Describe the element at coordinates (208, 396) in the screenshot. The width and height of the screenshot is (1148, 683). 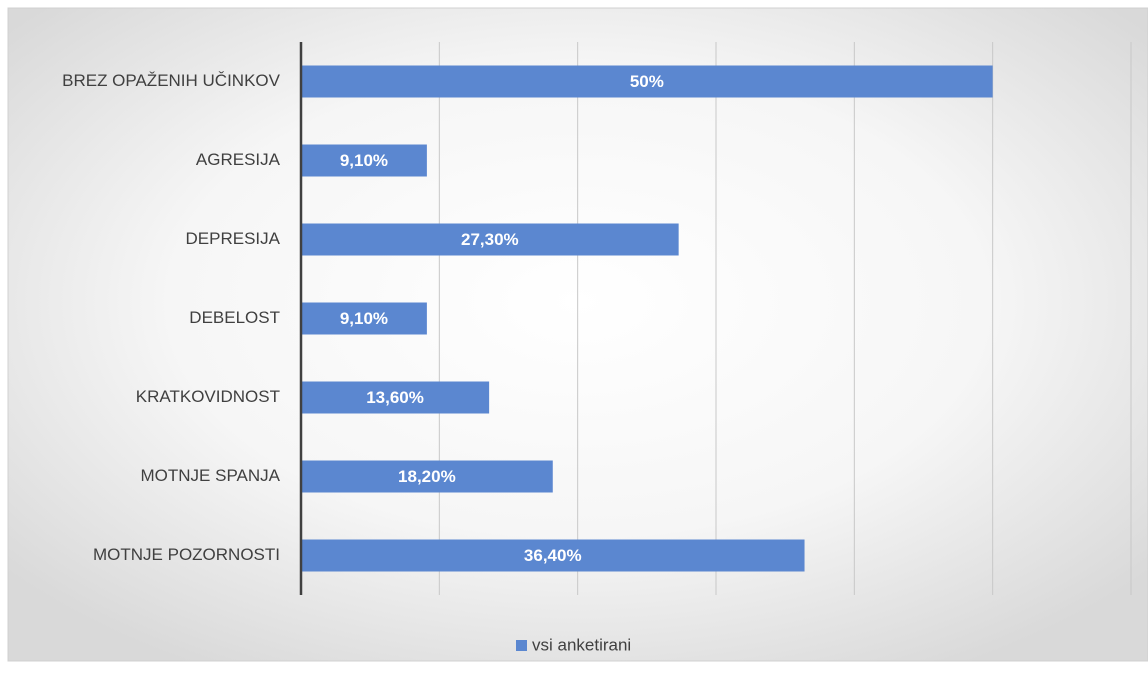
I see `y-tick-label: KRATKOVIDNOST` at that location.